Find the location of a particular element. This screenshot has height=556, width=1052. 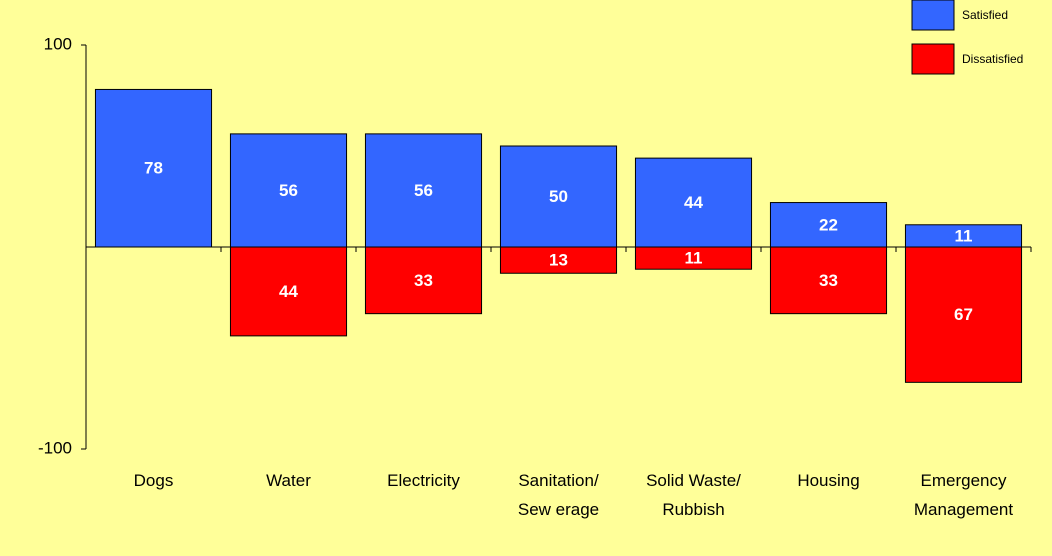

data-label: 78 is located at coordinates (153, 168).